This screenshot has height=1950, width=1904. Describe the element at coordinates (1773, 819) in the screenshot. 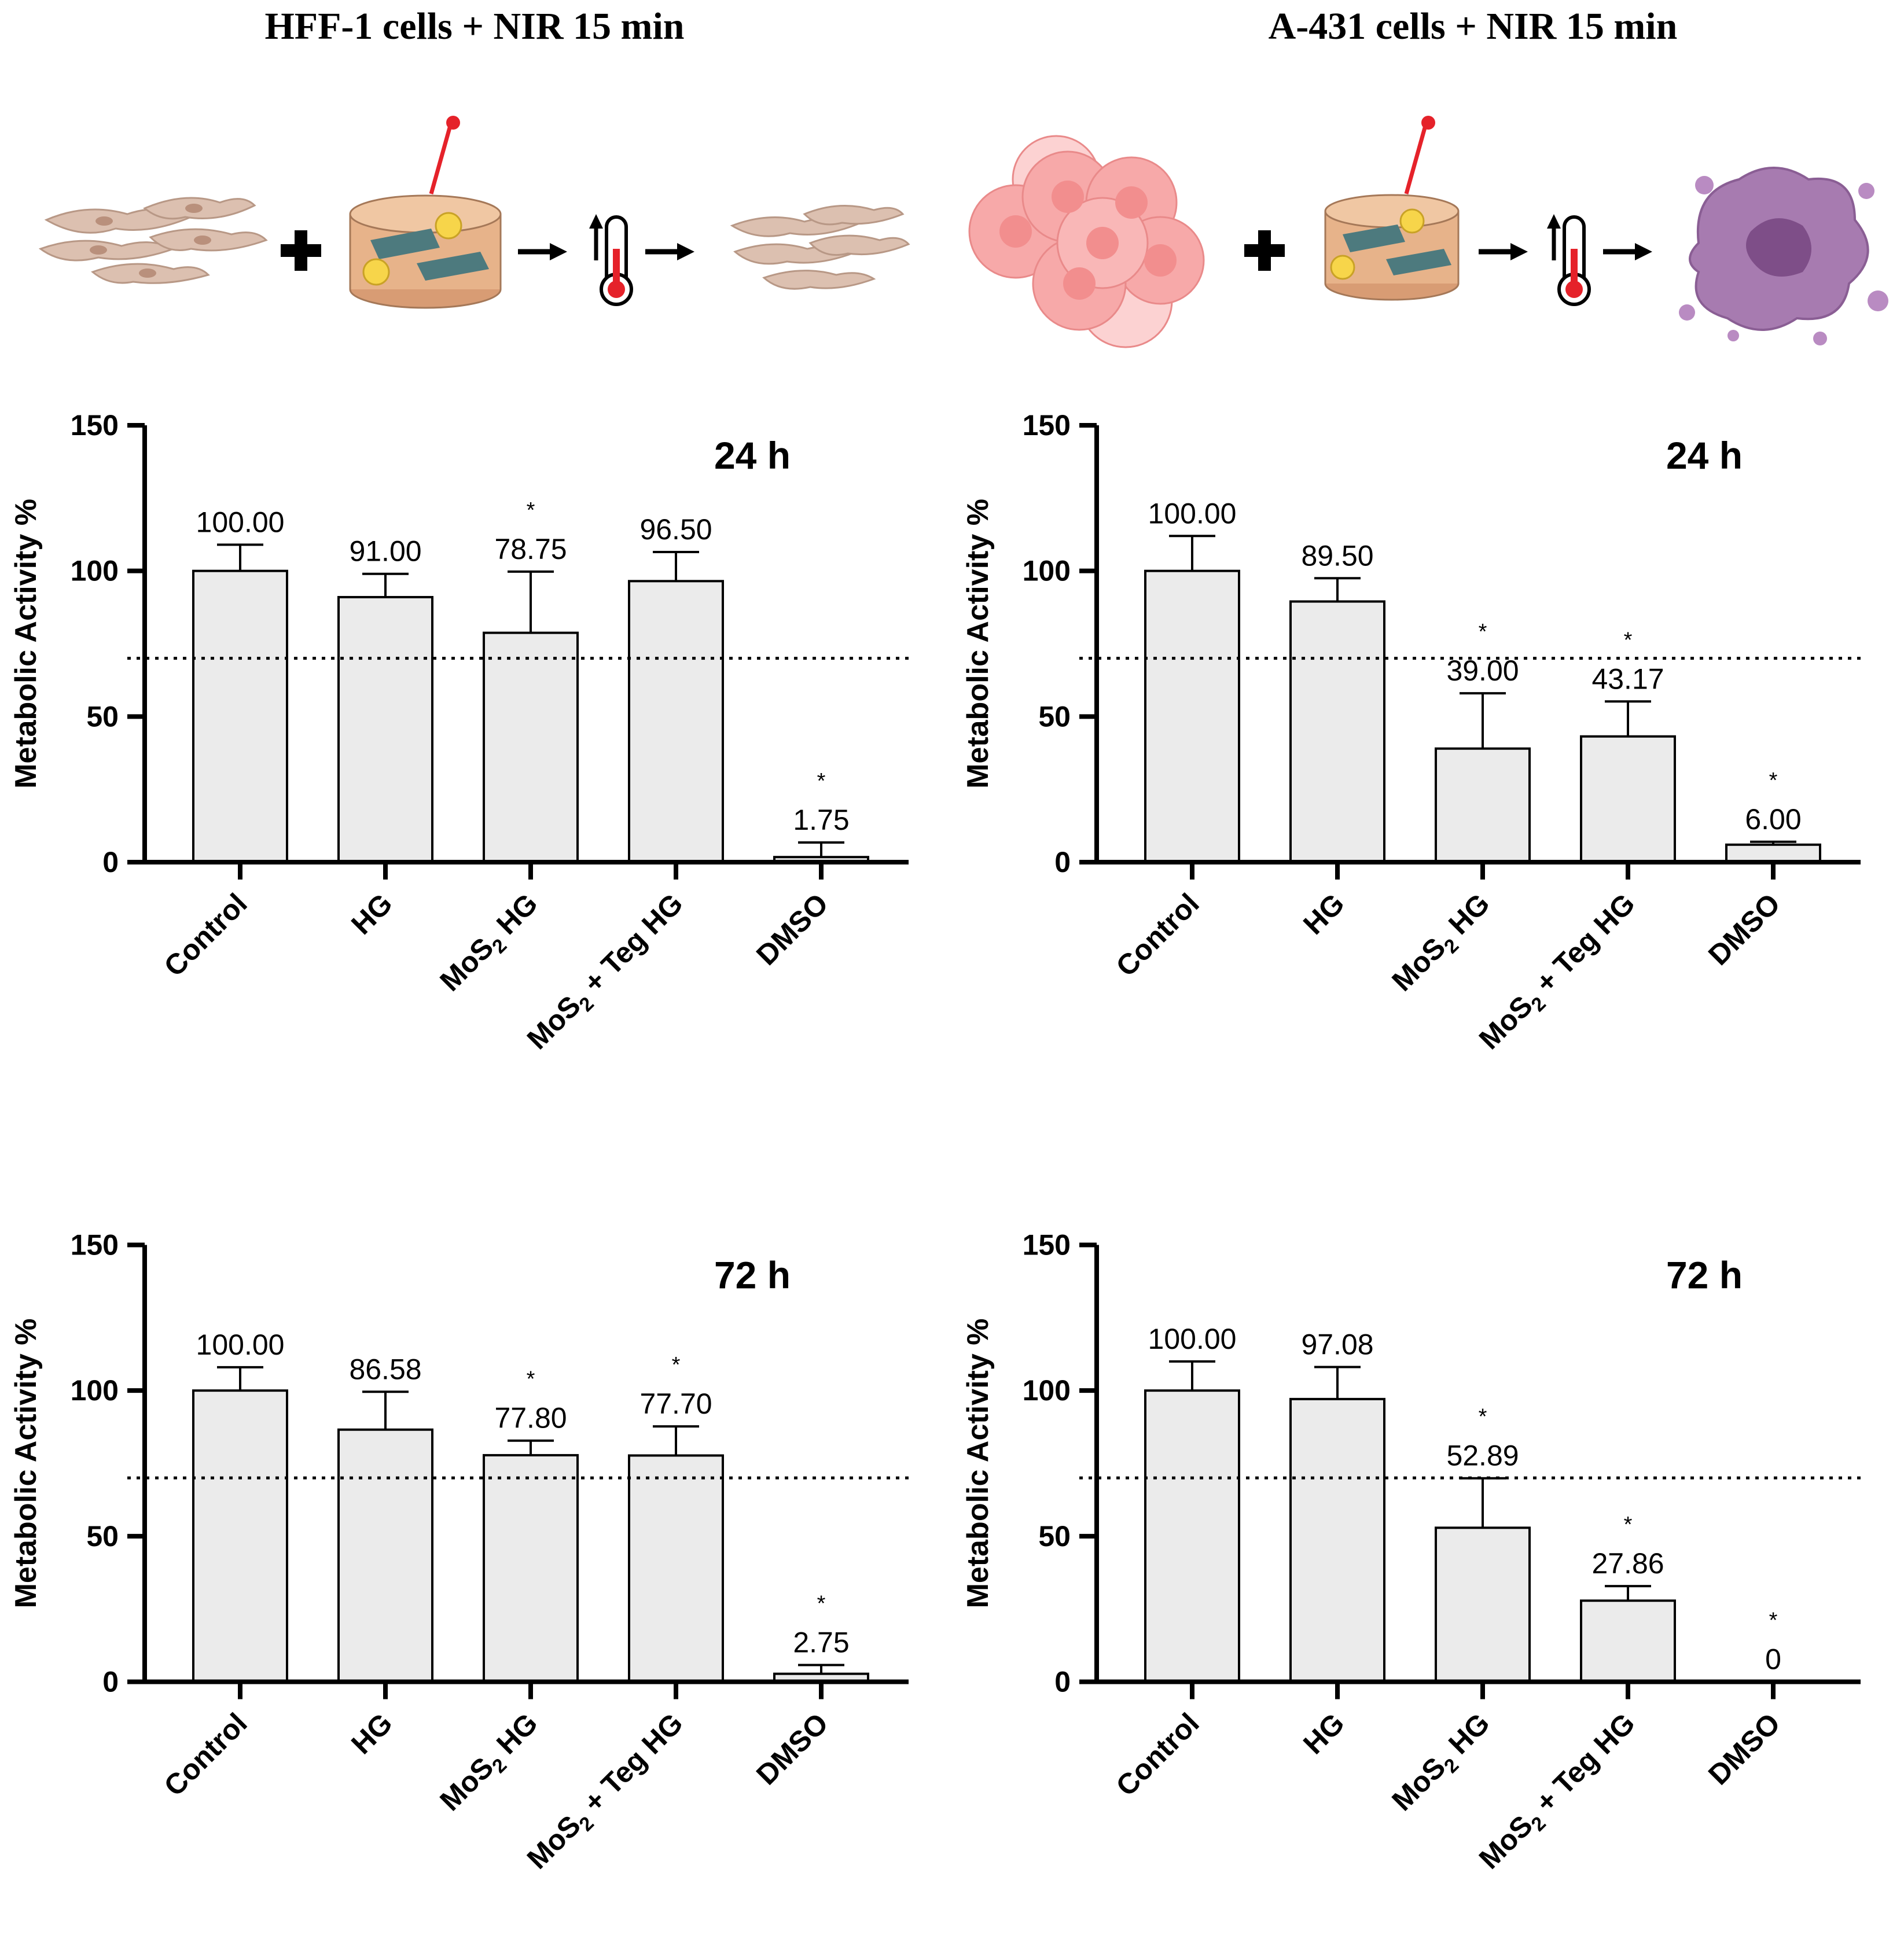

I see `value-label: 6.00` at that location.